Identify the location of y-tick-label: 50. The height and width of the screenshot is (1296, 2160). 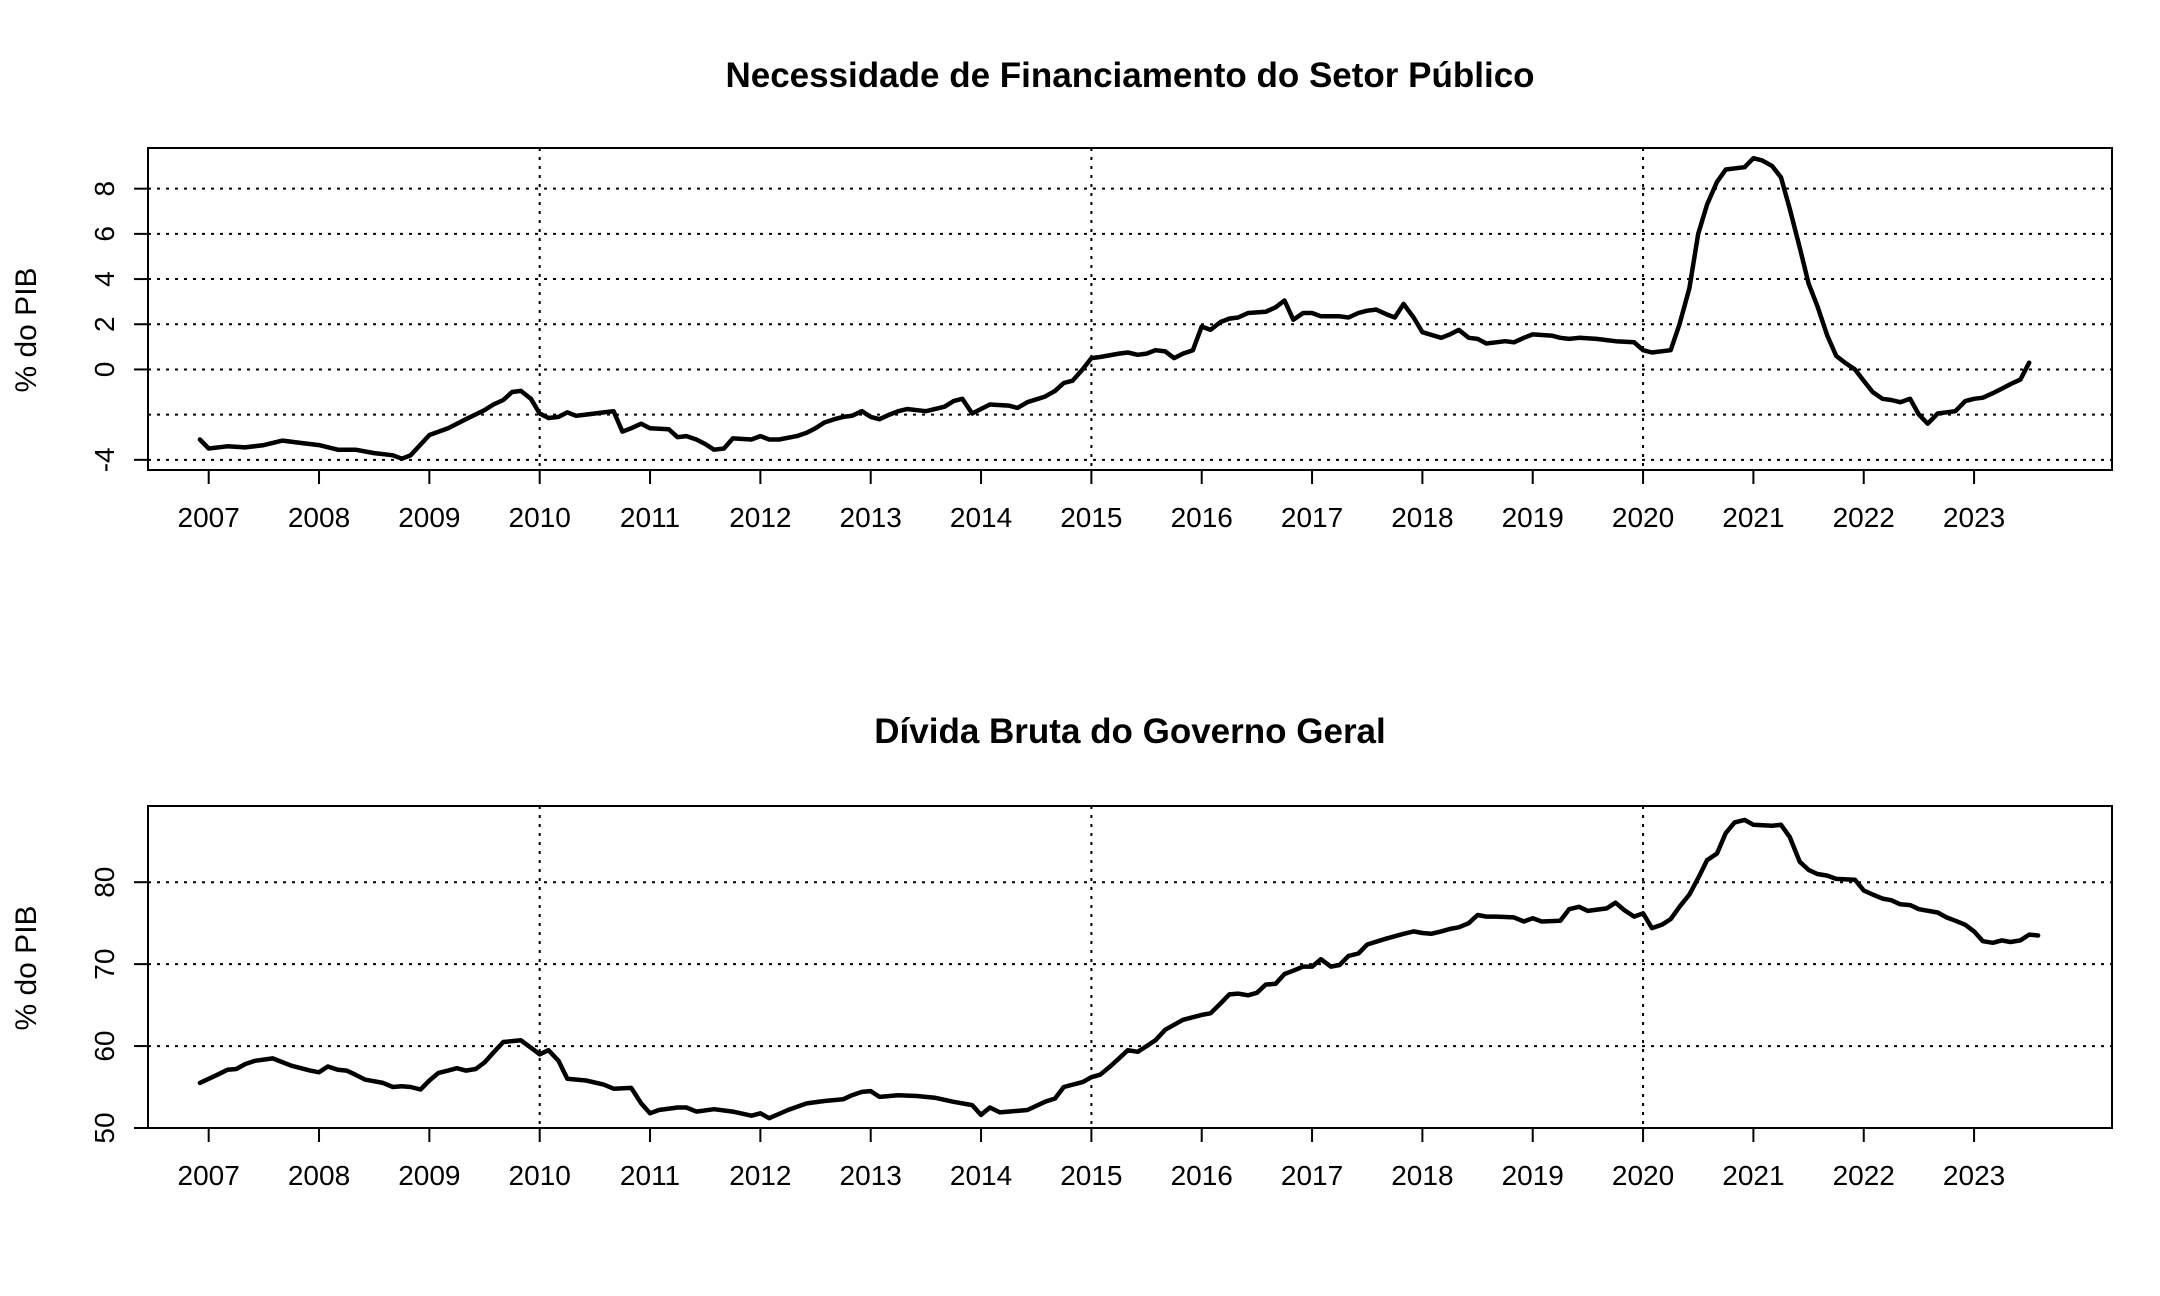
(104, 1127).